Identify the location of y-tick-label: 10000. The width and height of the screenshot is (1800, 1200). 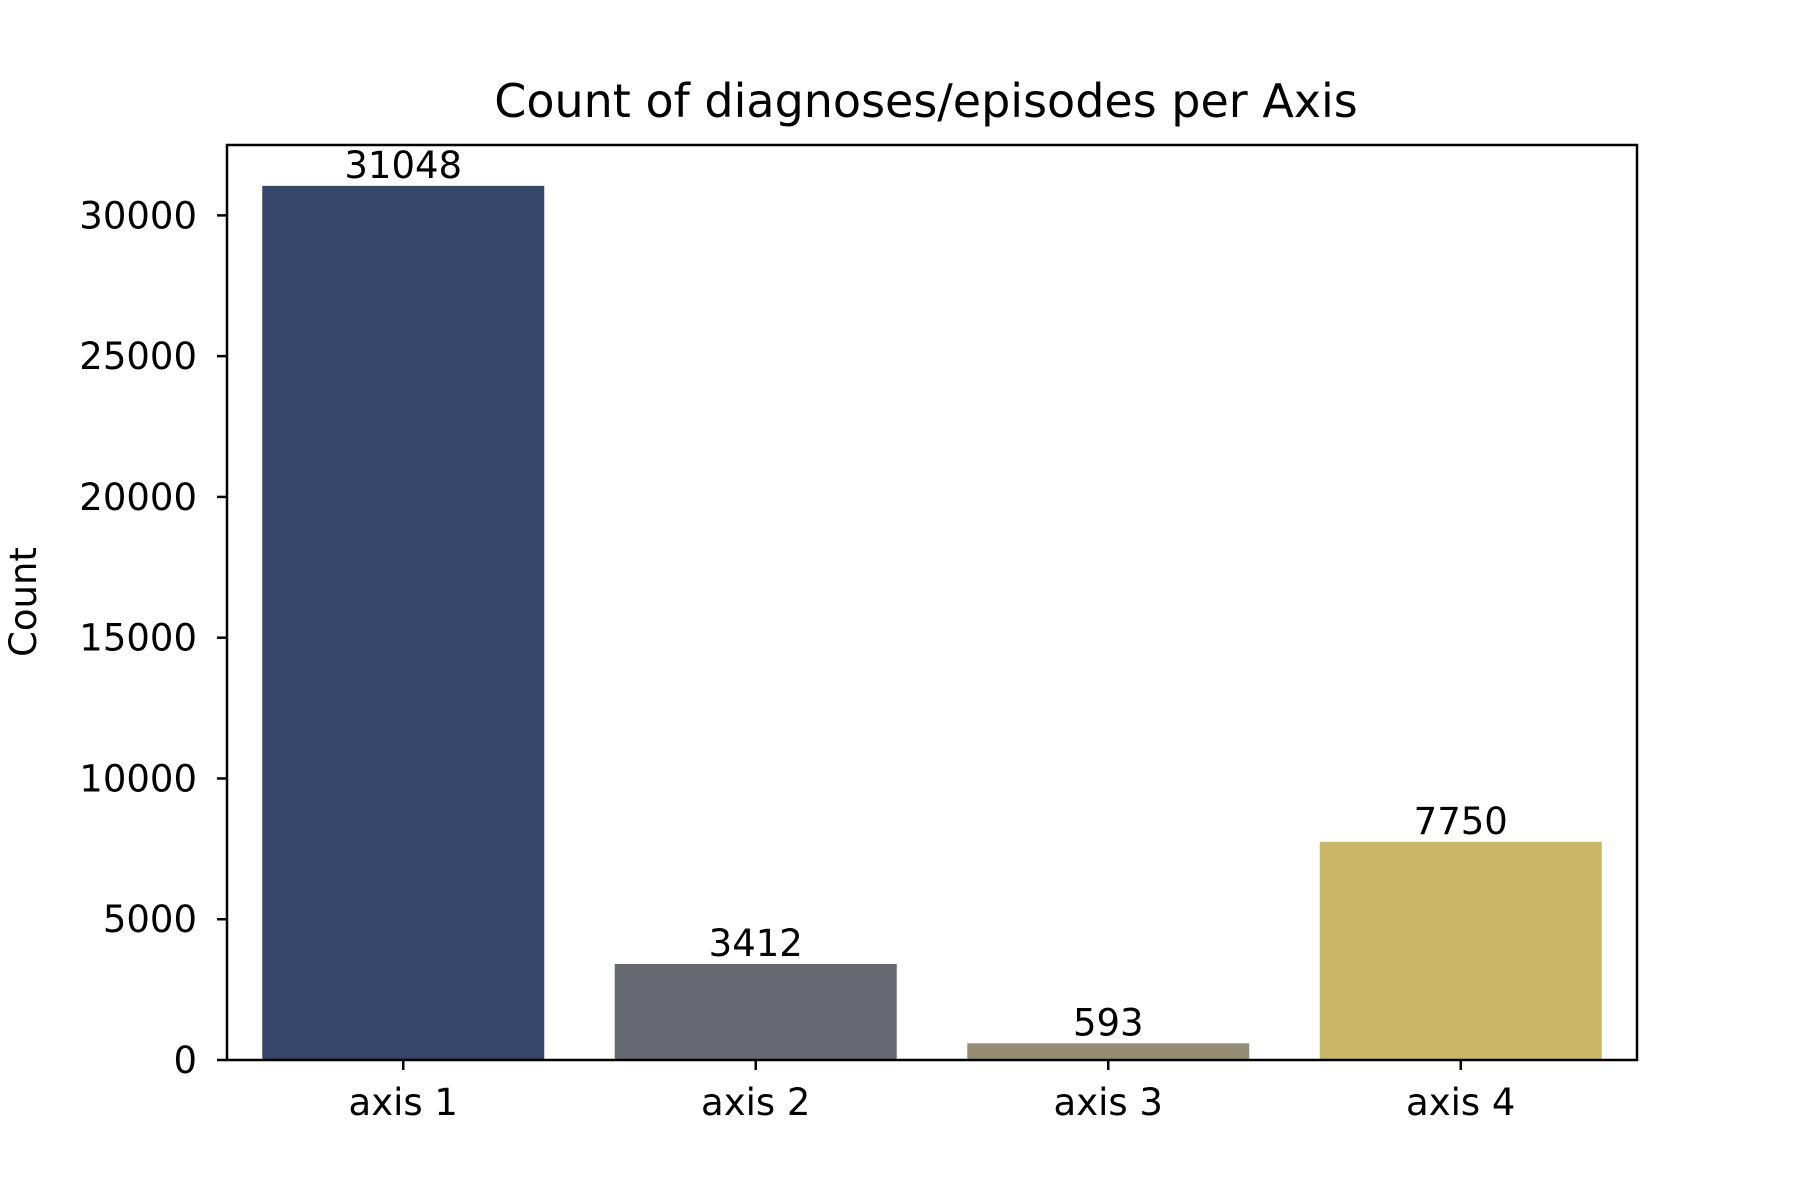
(138, 778).